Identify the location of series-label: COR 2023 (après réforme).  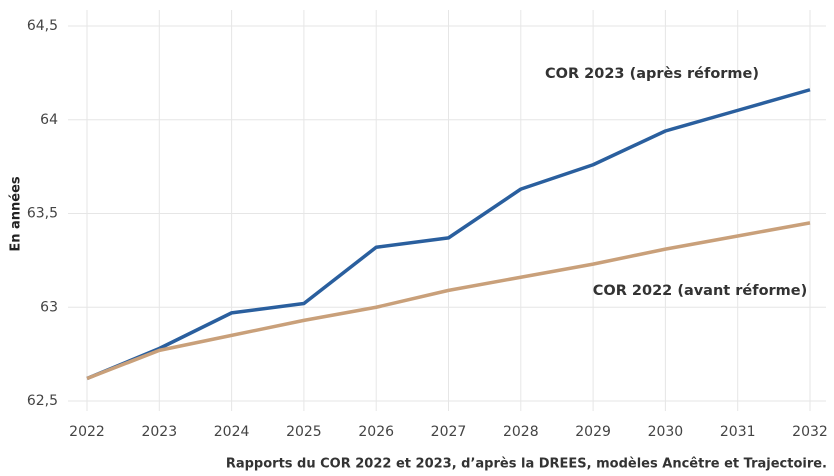
(652, 74).